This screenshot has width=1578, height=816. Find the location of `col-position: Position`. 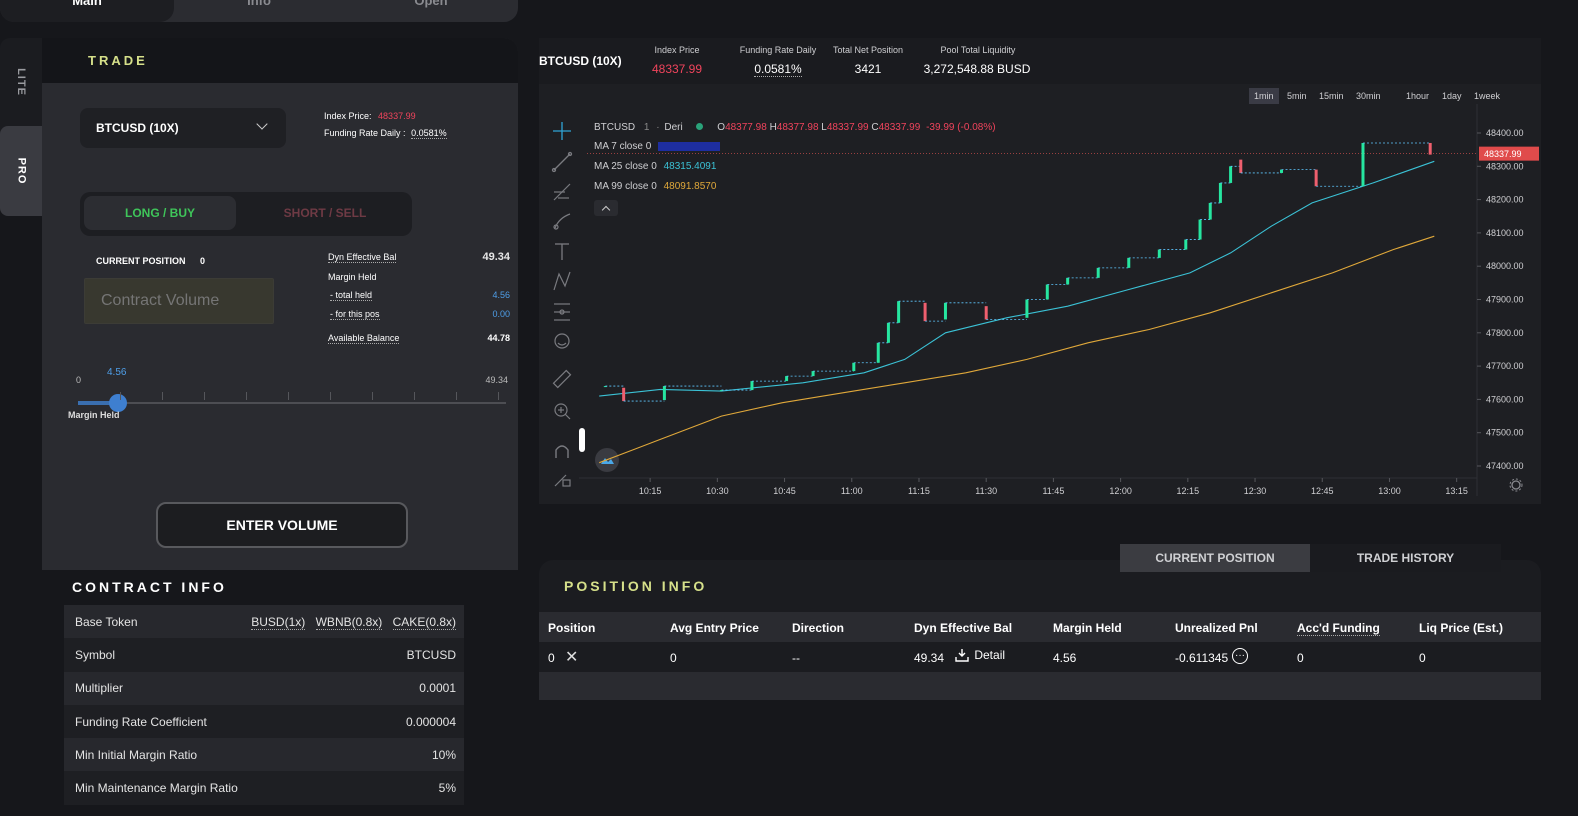

col-position: Position is located at coordinates (572, 628).